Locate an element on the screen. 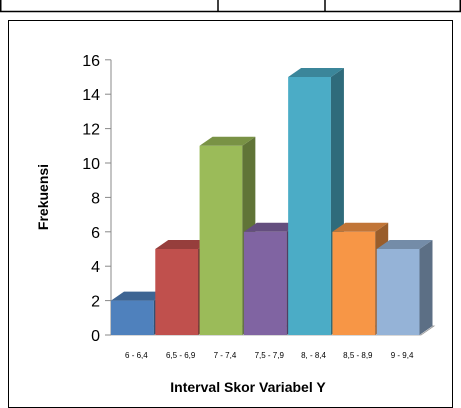  y-tick-label: 8 is located at coordinates (95, 198).